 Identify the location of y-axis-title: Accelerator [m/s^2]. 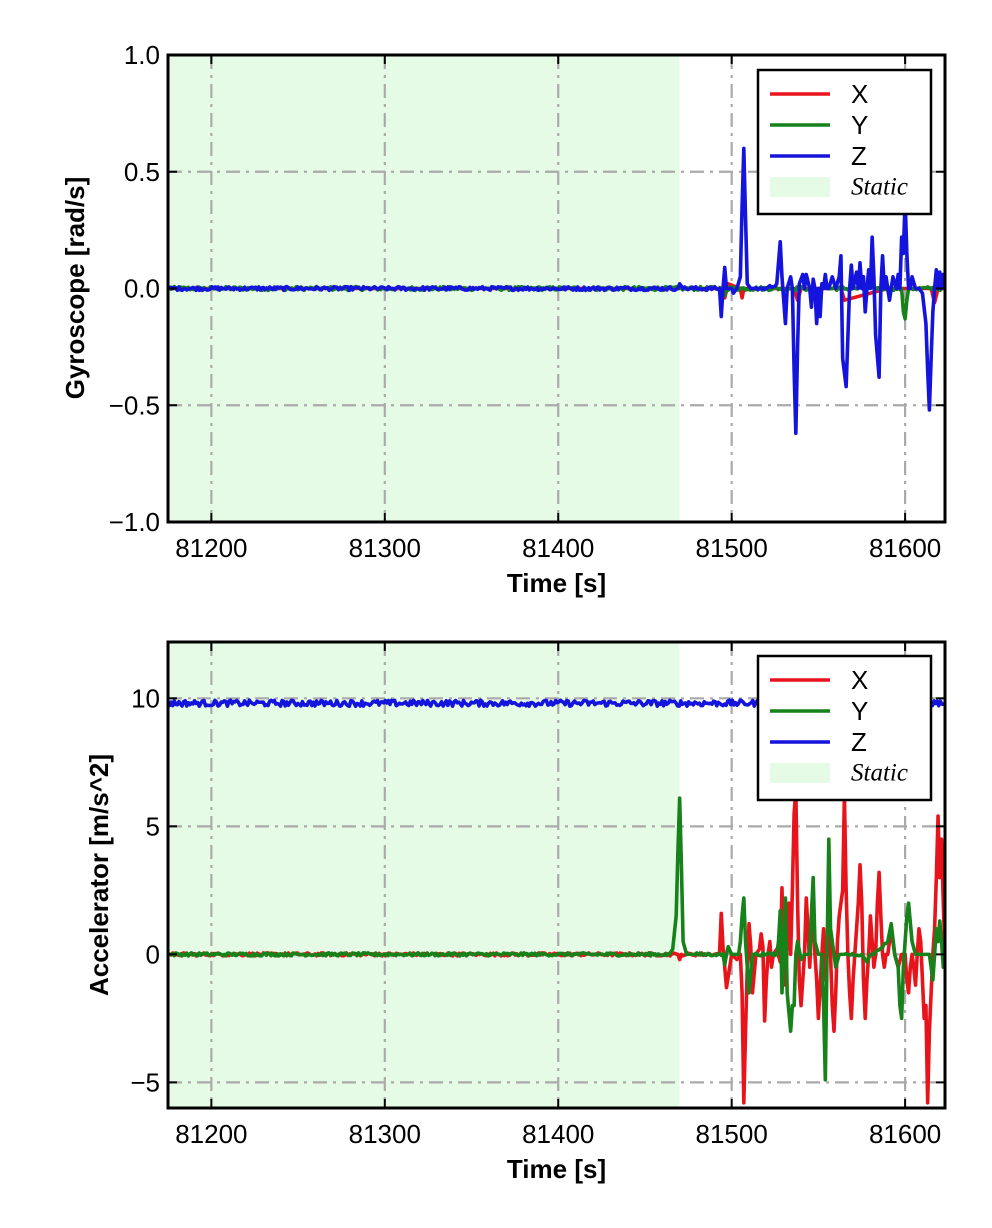
(99, 875).